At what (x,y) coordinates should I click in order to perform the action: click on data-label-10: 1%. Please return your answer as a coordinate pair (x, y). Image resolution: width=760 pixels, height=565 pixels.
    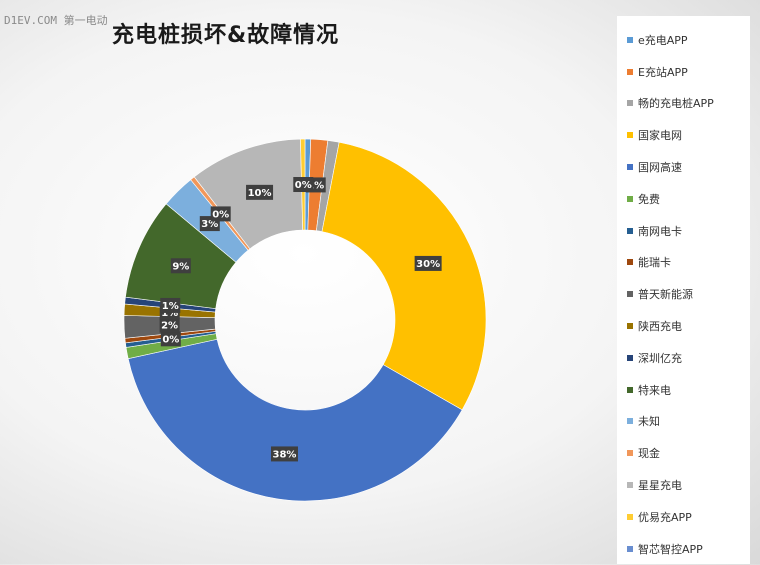
    Looking at the image, I should click on (170, 305).